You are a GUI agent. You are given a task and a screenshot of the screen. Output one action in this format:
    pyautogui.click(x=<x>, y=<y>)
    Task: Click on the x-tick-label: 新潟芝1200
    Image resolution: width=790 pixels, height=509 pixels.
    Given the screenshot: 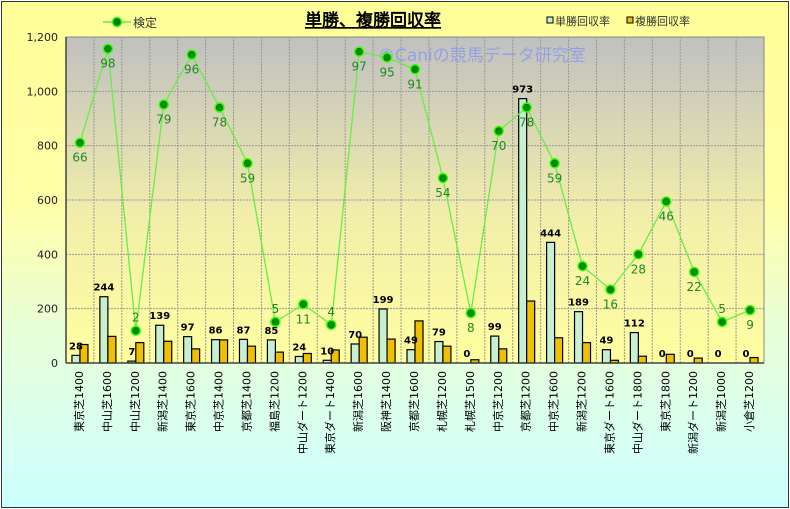 What is the action you would take?
    pyautogui.click(x=582, y=401)
    